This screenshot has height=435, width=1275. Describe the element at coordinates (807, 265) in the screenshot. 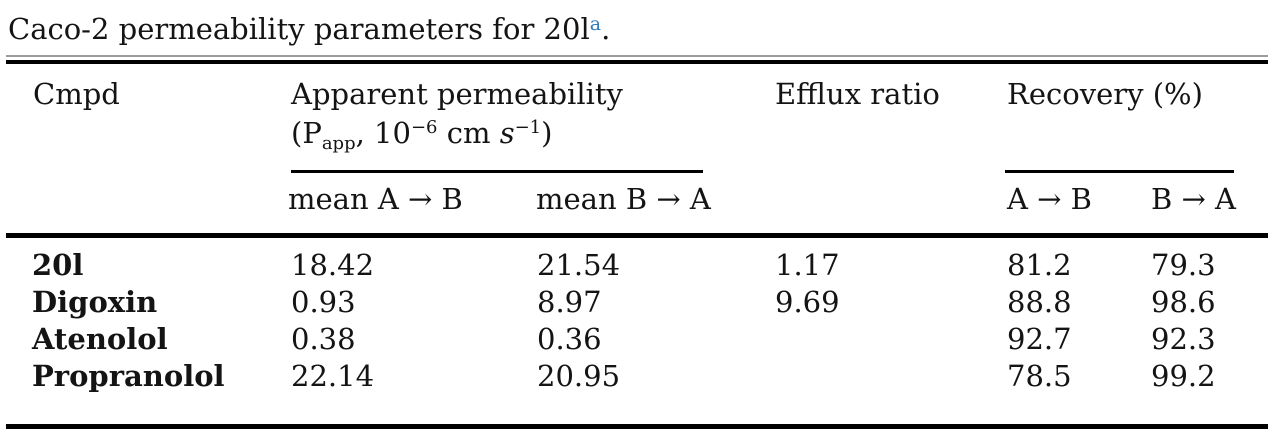

I see `efflux-ratio-value: 1.17` at that location.